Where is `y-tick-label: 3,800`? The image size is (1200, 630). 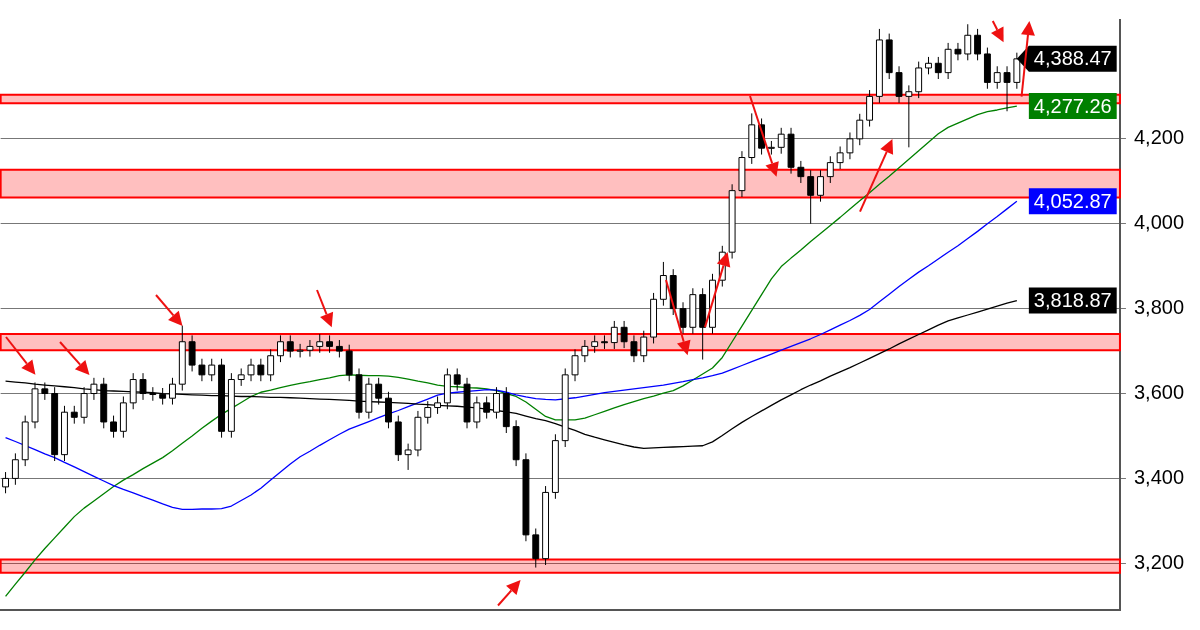
y-tick-label: 3,800 is located at coordinates (1159, 307).